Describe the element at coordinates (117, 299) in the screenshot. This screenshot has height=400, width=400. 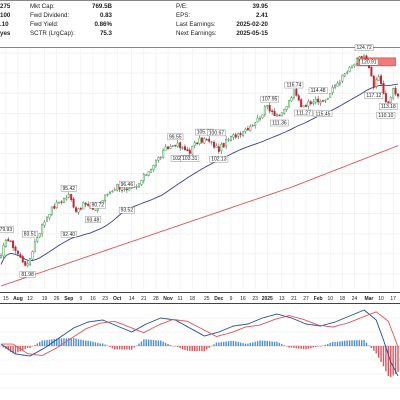
I see `x-tick-label: Oct` at that location.